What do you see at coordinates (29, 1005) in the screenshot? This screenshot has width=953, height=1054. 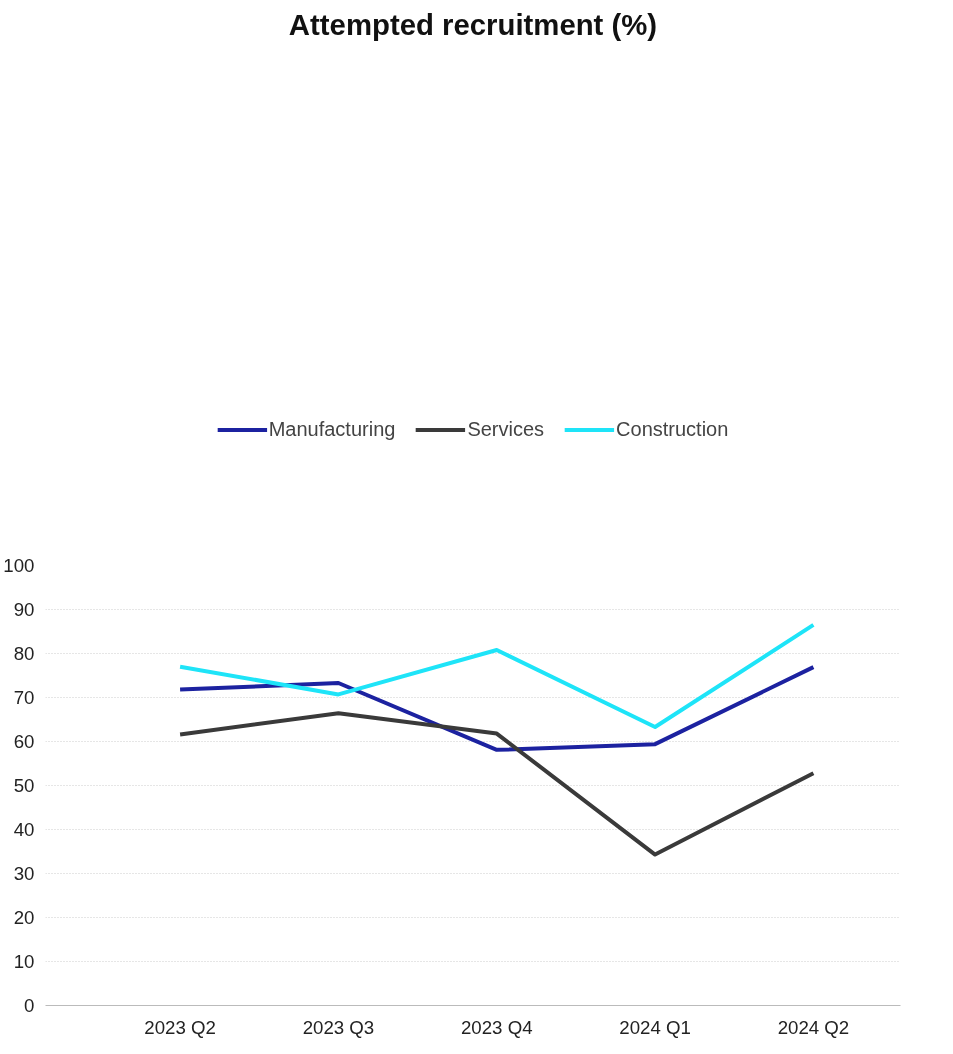 I see `y-tick-label: 0` at bounding box center [29, 1005].